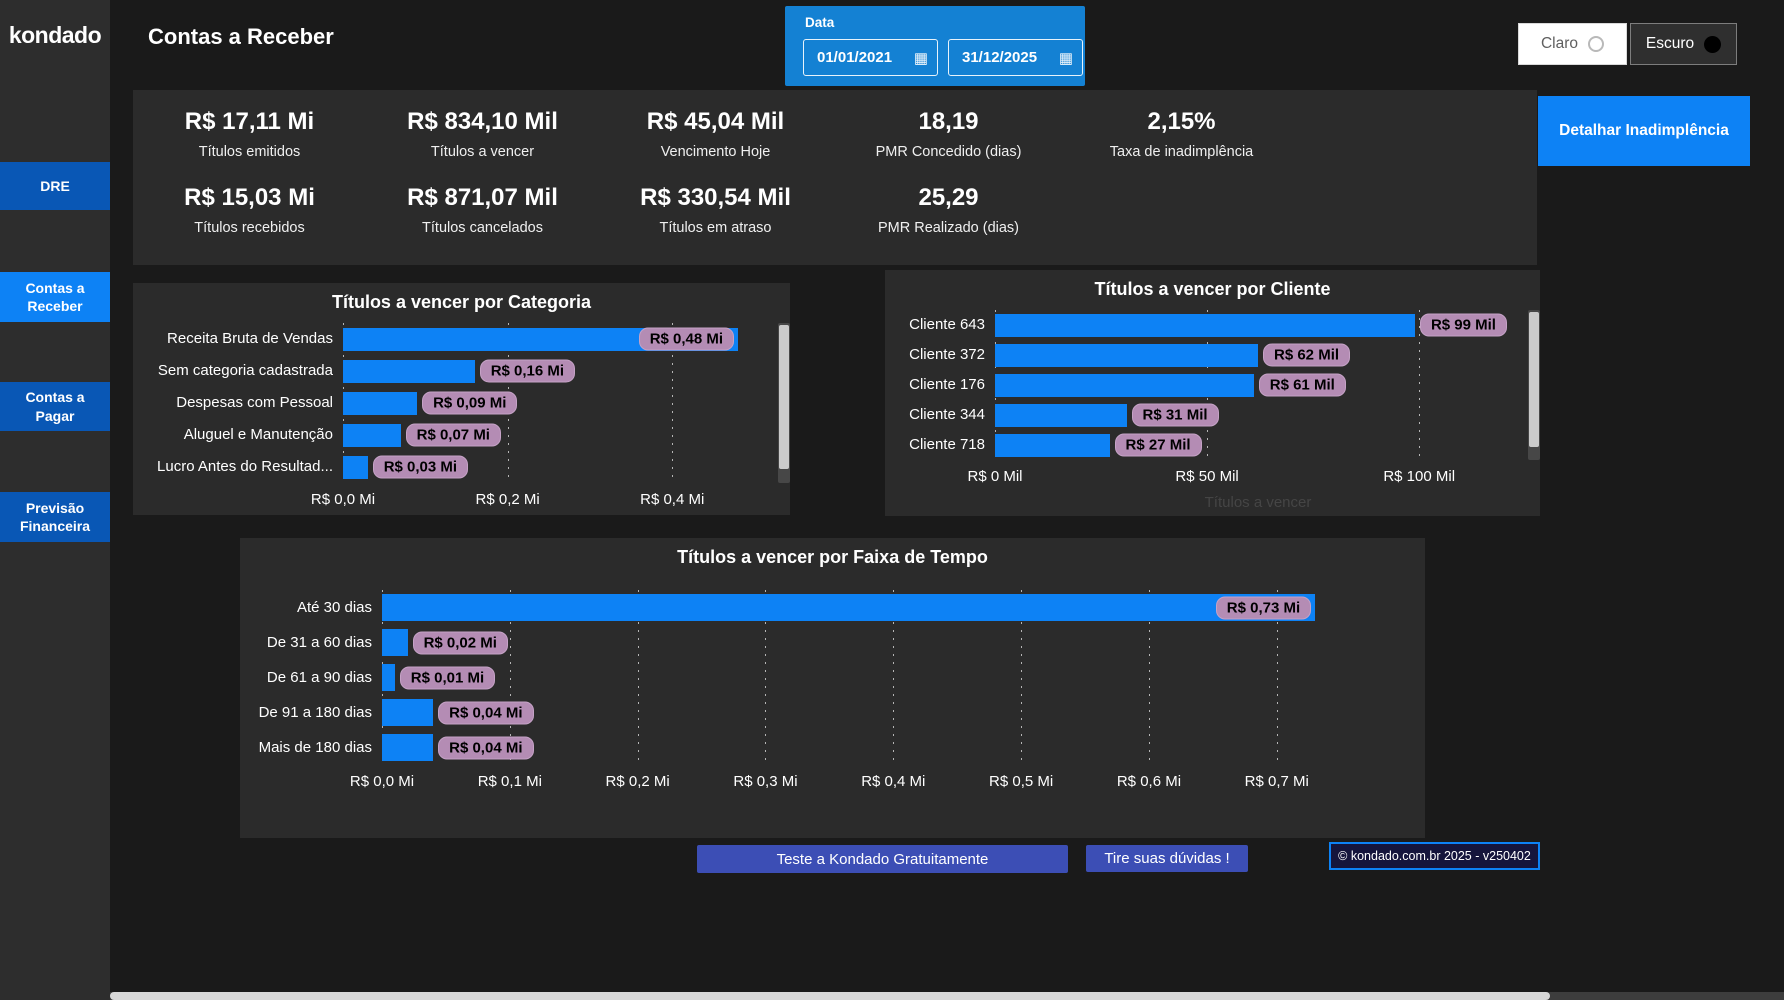  I want to click on bar-row: R$ 0,07 Mi, so click(557, 435).